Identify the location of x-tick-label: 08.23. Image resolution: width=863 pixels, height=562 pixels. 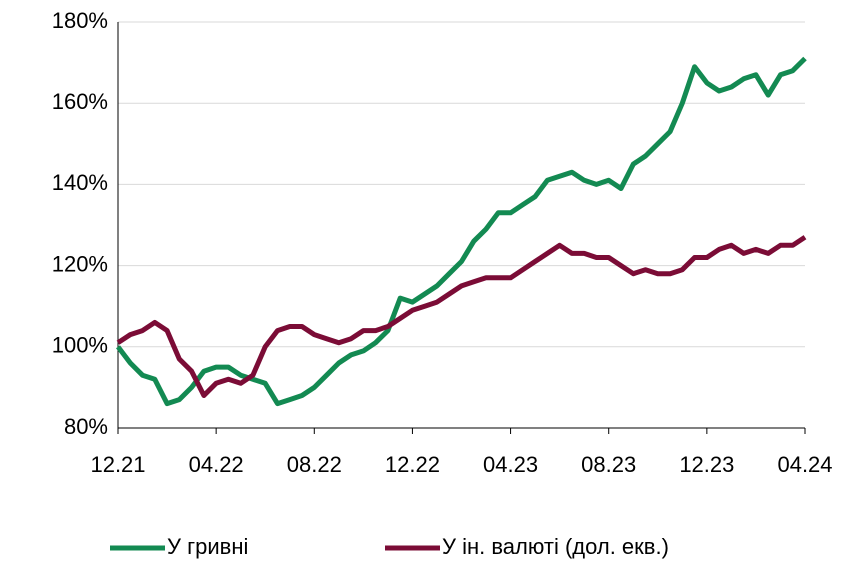
(608, 464).